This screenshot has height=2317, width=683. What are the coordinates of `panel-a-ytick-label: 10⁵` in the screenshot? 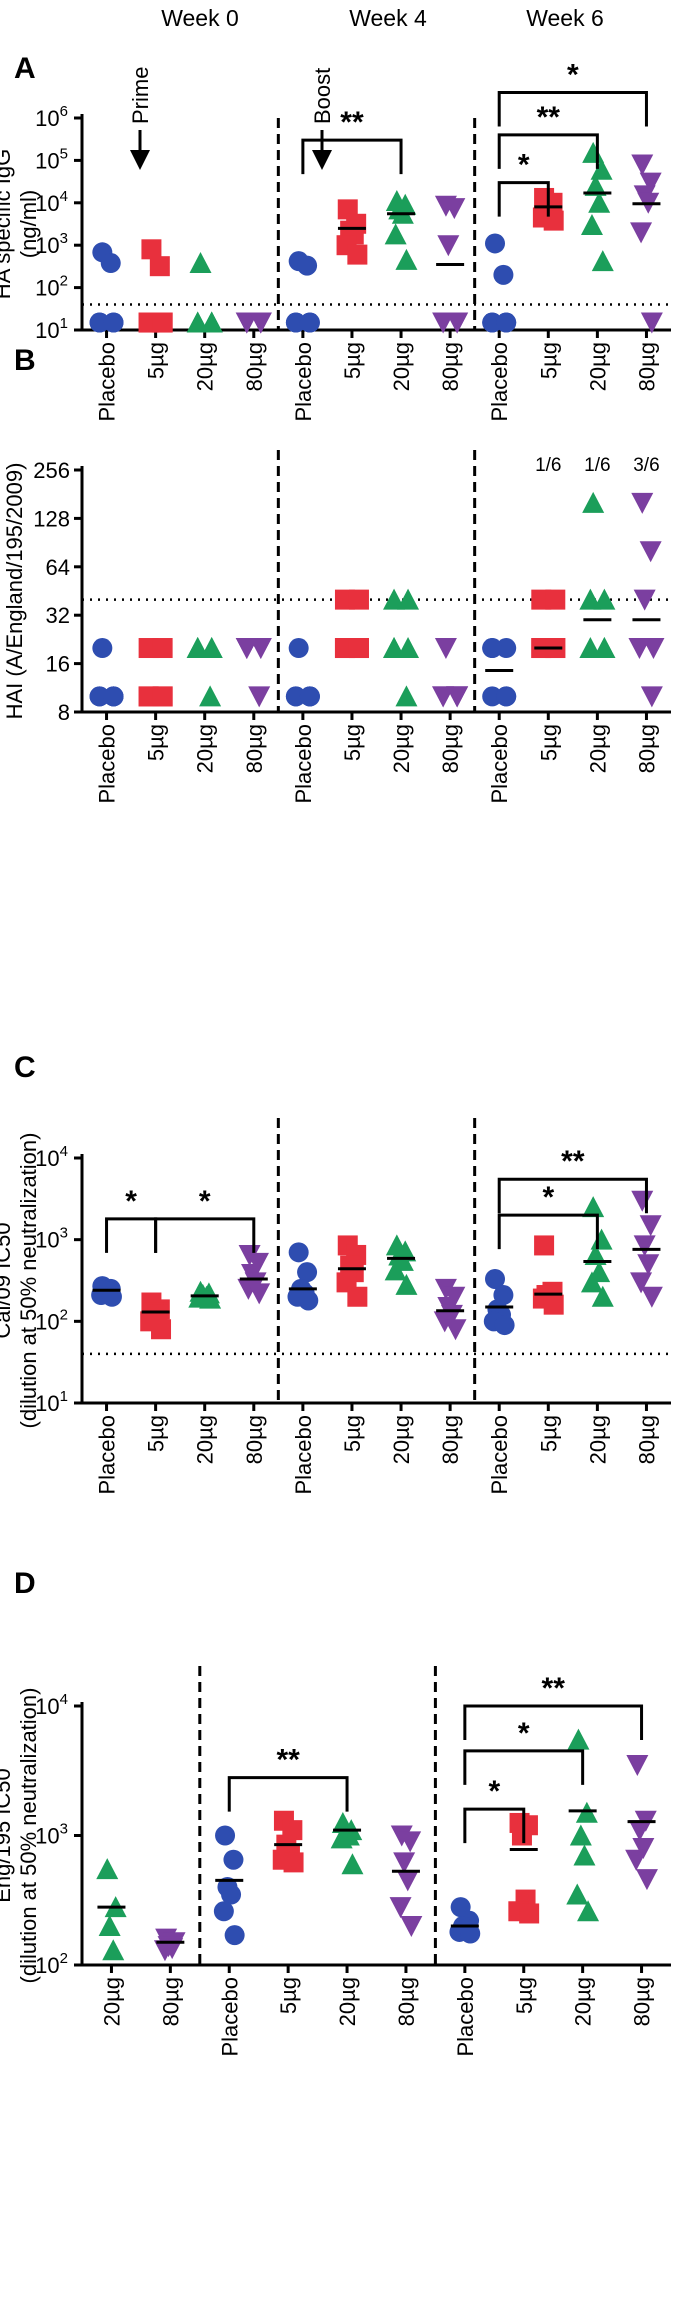 It's located at (51, 159).